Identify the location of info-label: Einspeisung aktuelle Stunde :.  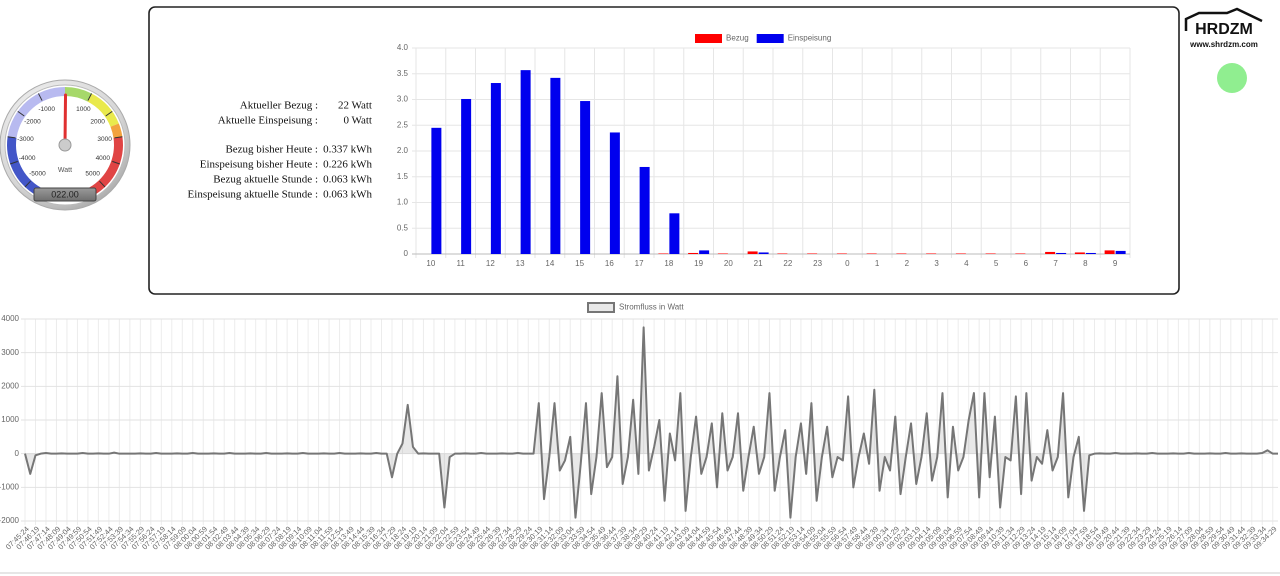
(253, 195).